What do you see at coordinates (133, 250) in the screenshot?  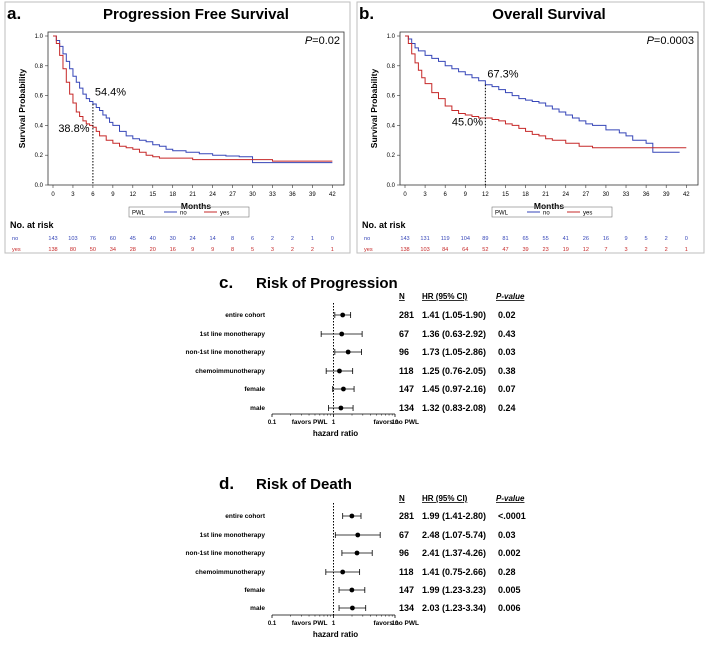 I see `risk-count: 28` at bounding box center [133, 250].